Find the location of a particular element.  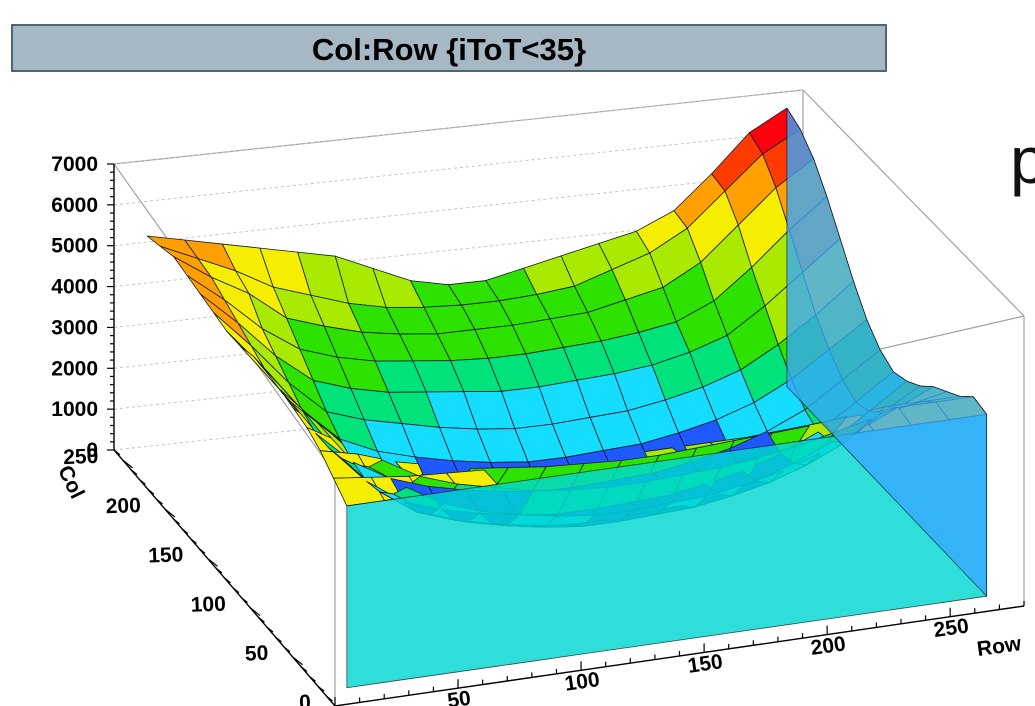

x-tick-label: 50 is located at coordinates (459, 696).